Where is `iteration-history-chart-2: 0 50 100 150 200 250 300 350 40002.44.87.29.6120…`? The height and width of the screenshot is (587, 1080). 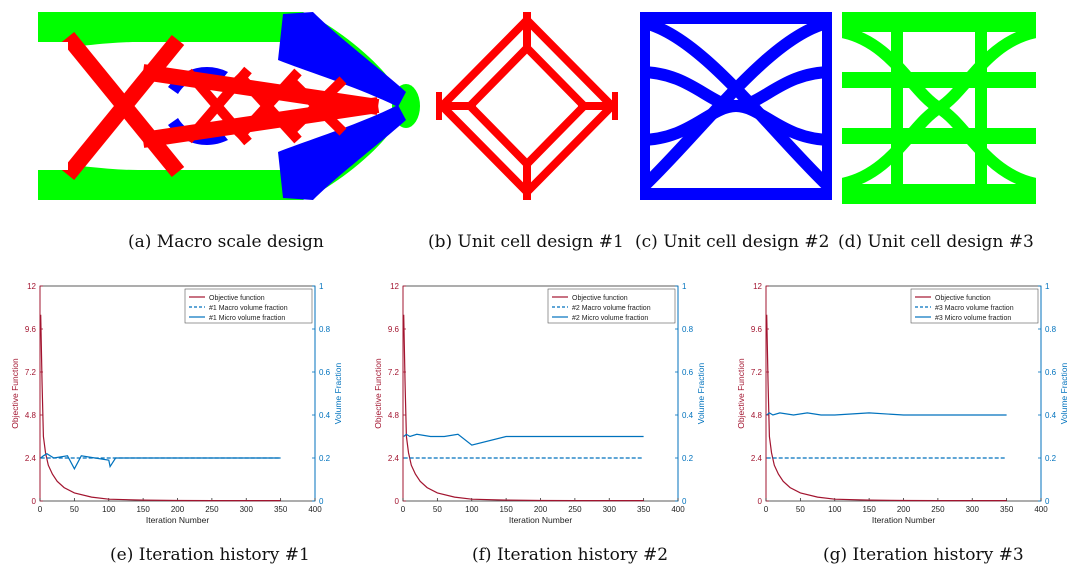 iteration-history-chart-2: 0 50 100 150 200 250 300 350 40002.44.87.29.6120… is located at coordinates (539, 403).